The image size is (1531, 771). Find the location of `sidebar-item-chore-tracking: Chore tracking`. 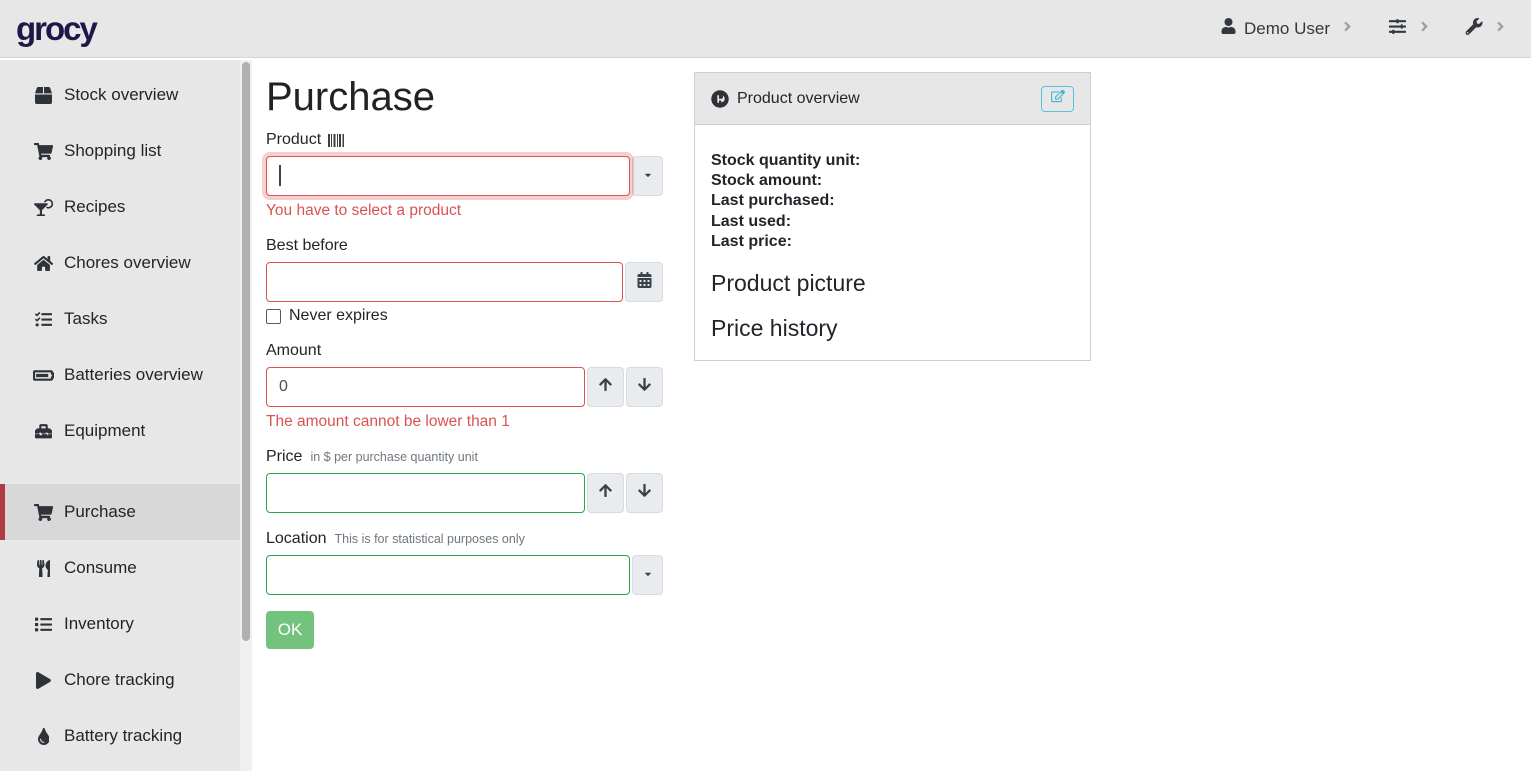

sidebar-item-chore-tracking: Chore tracking is located at coordinates (126, 680).